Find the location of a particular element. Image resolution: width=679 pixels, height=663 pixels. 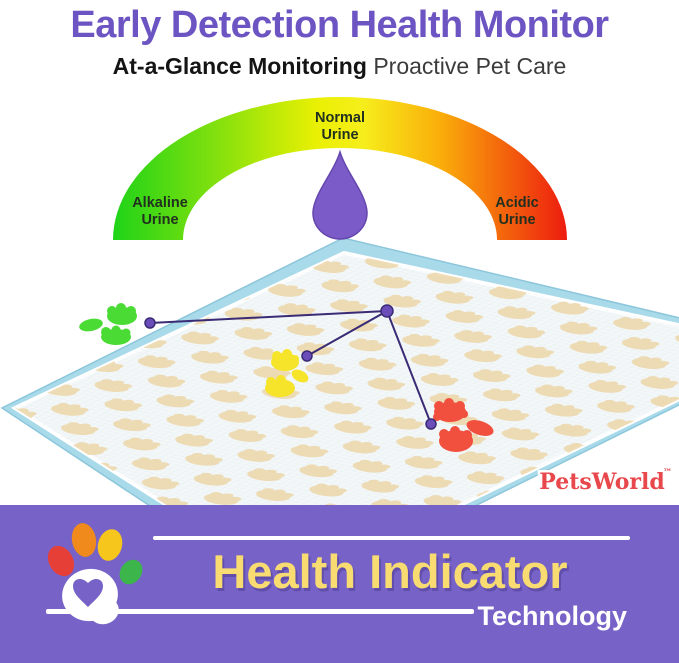

banner-bottom-rule is located at coordinates (260, 611).